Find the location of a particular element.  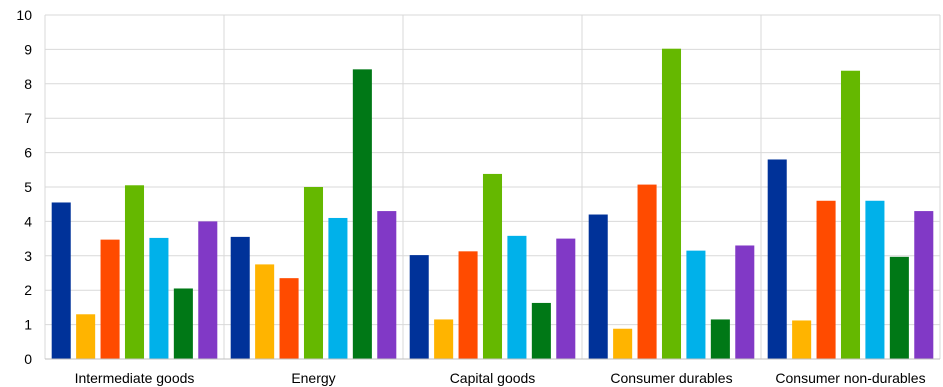

x-tick-label: Capital goods is located at coordinates (493, 378).